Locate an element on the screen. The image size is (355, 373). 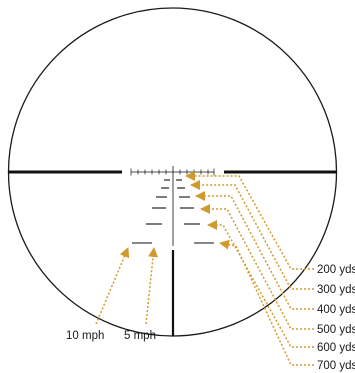
range-label-300: 300 yds is located at coordinates (336, 290).